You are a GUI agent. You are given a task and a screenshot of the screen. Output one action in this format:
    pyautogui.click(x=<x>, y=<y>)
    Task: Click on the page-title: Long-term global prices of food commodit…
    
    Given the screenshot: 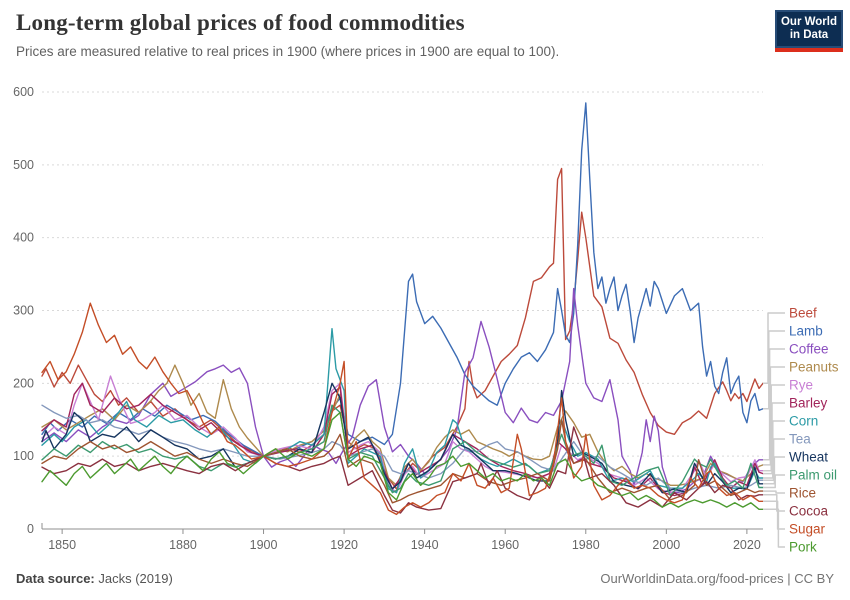 What is the action you would take?
    pyautogui.click(x=240, y=22)
    